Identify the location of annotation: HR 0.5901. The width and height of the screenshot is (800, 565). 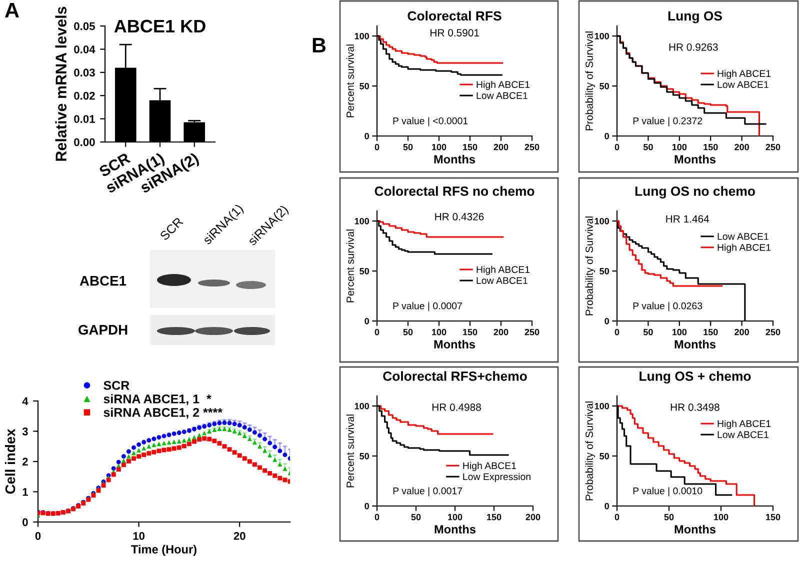
(454, 32).